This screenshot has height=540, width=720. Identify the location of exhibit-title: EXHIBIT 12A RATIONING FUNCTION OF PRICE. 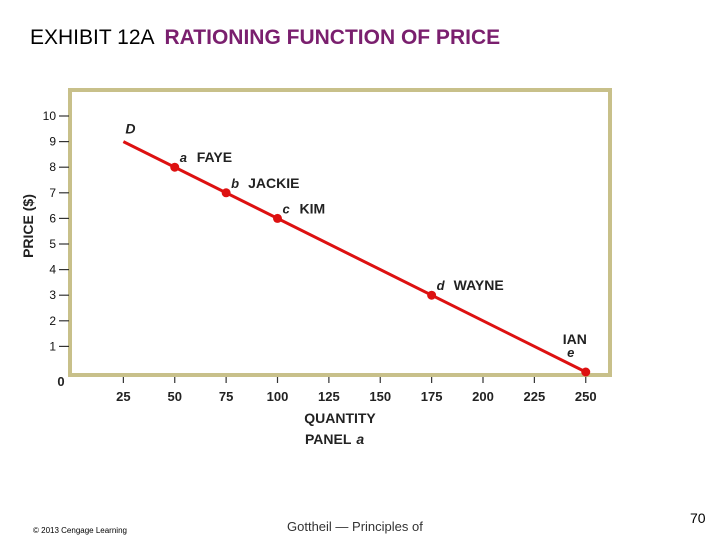
(265, 38).